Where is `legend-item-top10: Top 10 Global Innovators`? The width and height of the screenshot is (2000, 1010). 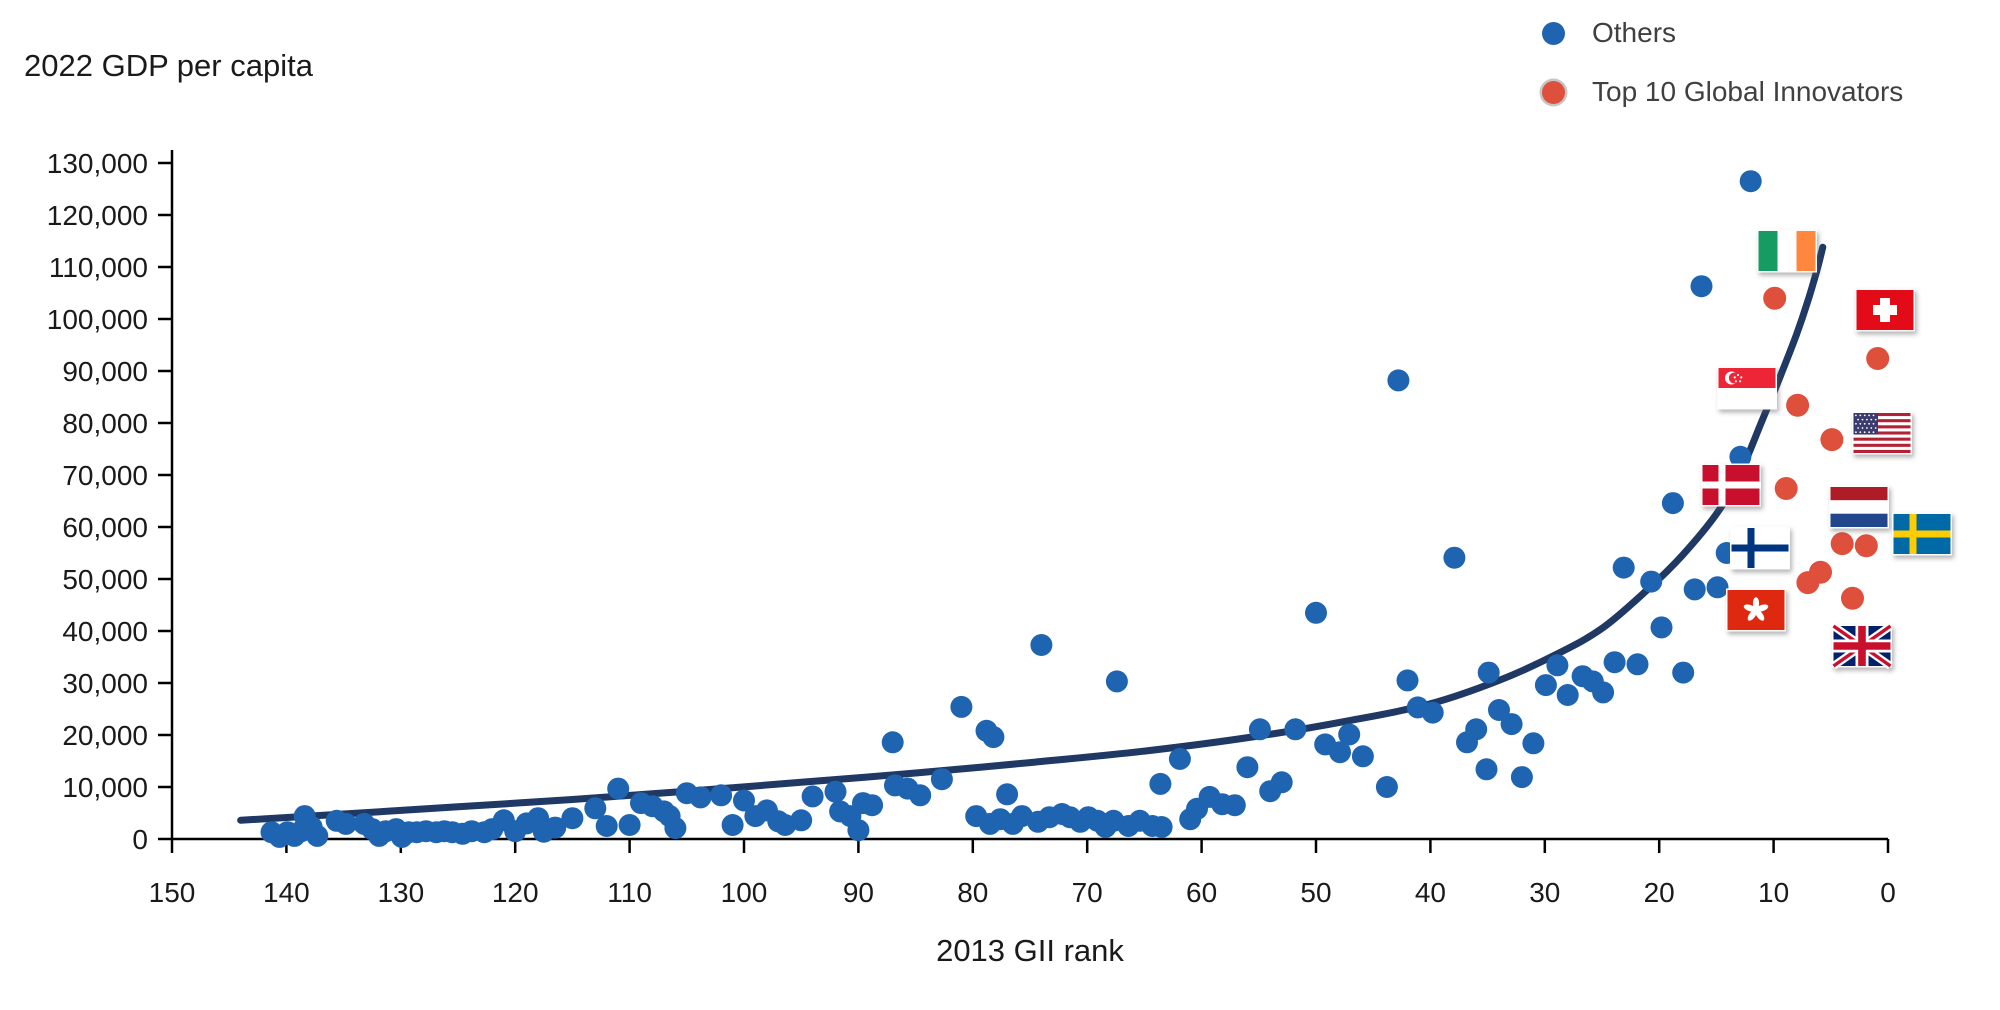 legend-item-top10: Top 10 Global Innovators is located at coordinates (1722, 92).